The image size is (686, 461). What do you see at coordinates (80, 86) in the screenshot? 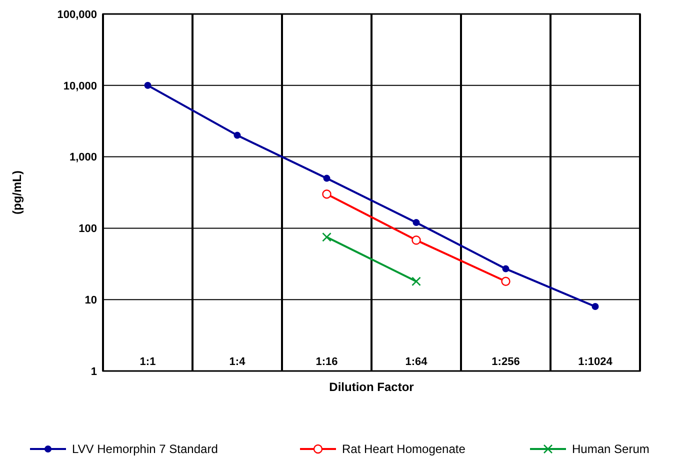
I see `y-tick-label: 10,000` at bounding box center [80, 86].